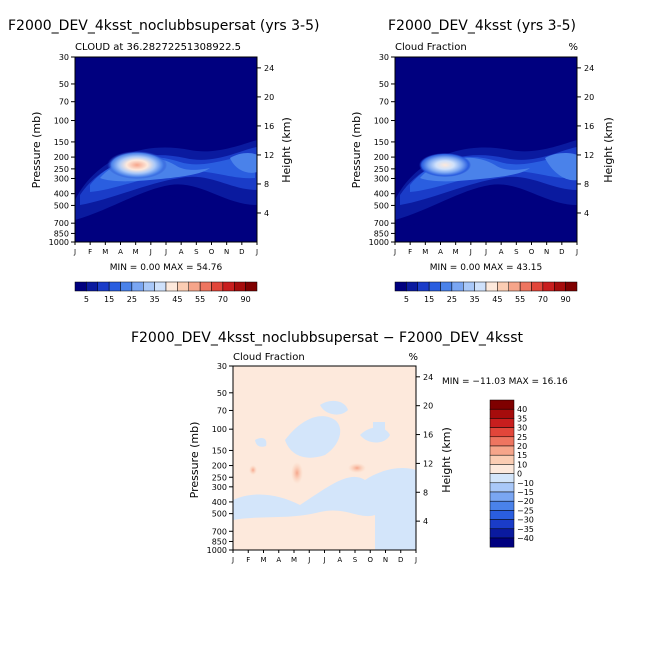 The height and width of the screenshot is (654, 654). I want to click on y-tick-label: 250, so click(61, 169).